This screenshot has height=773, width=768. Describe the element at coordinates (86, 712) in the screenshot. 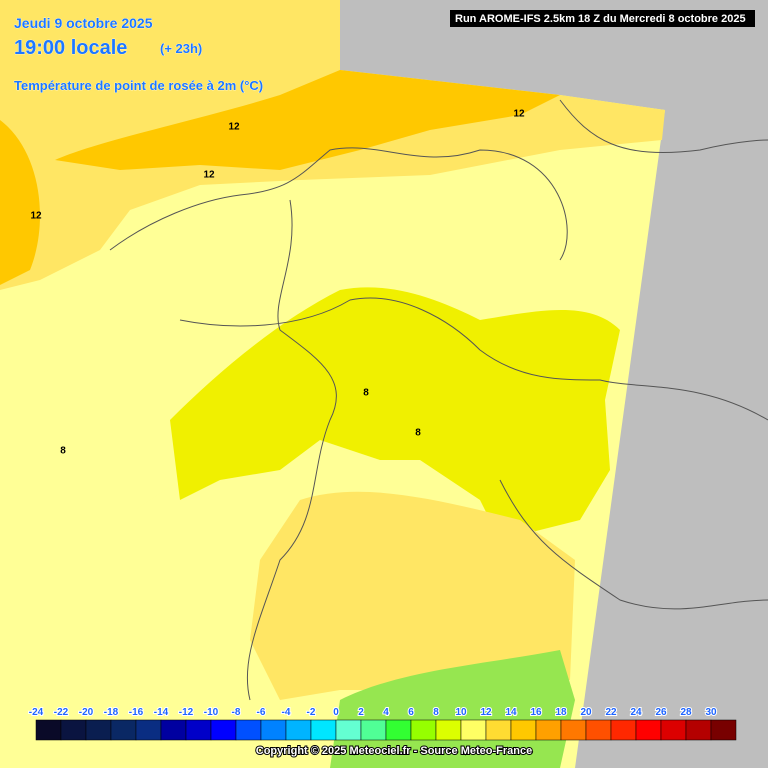

I see `legend-label: -20` at that location.